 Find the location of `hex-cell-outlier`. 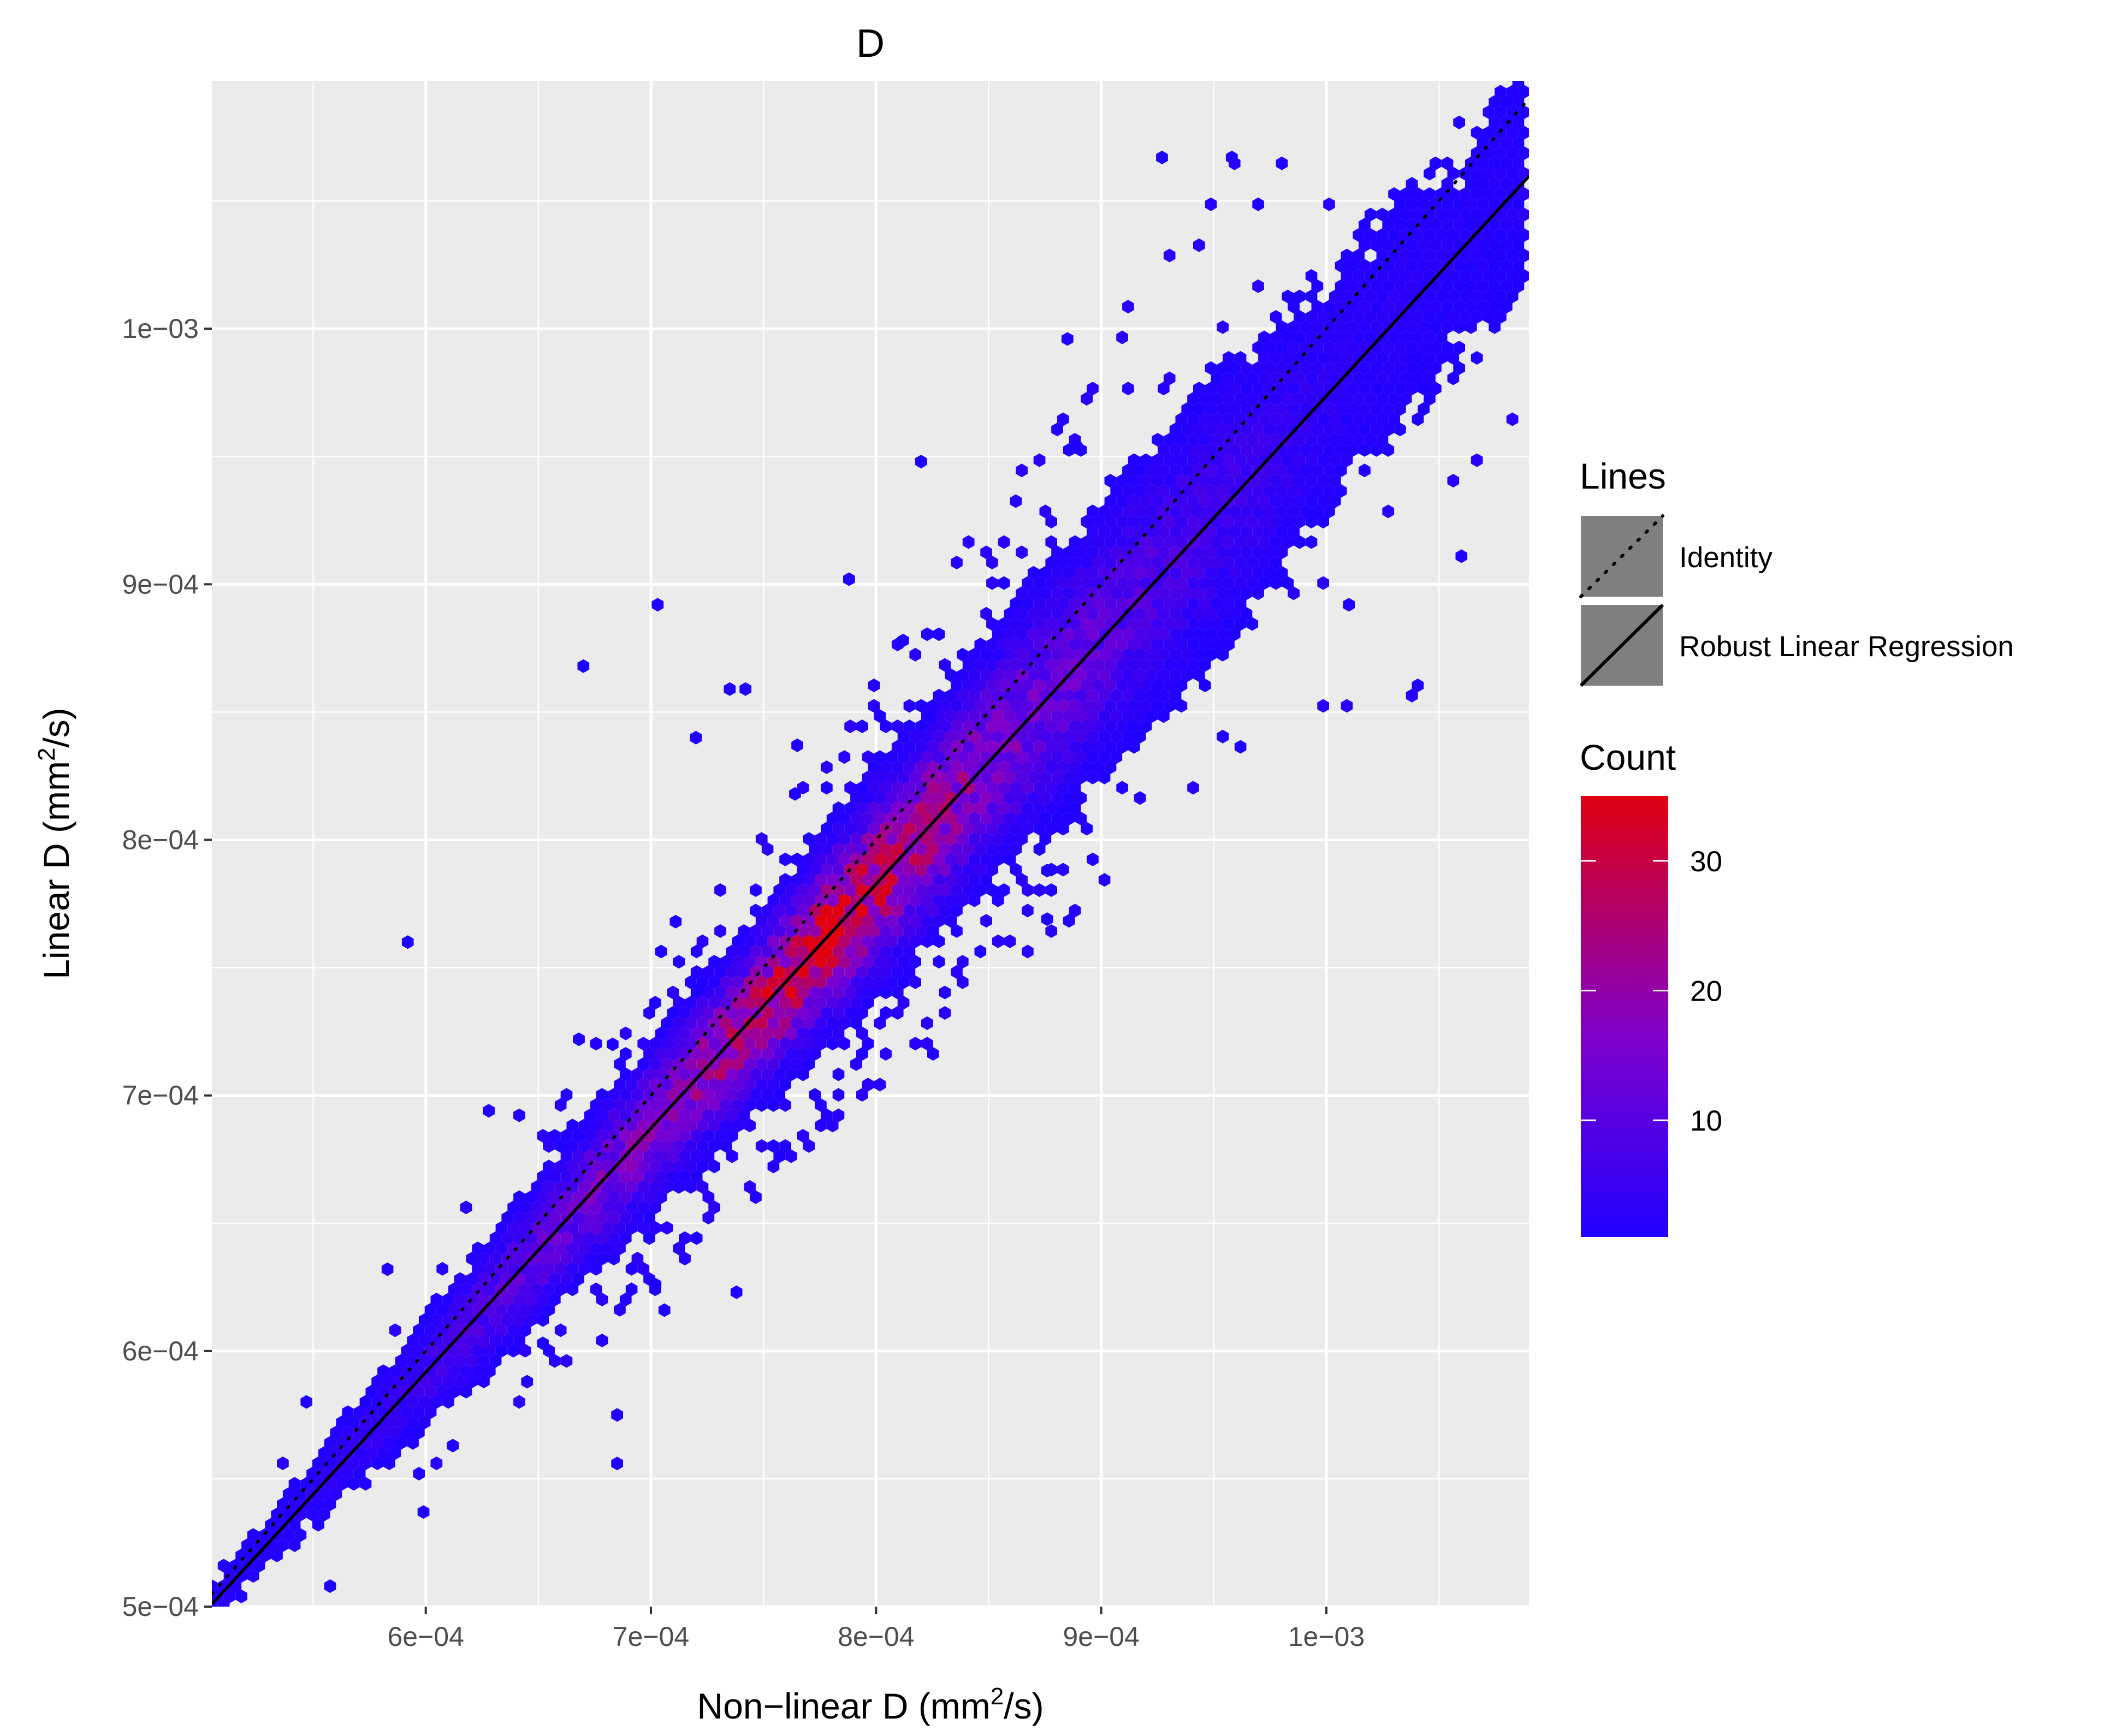

hex-cell-outlier is located at coordinates (1231, 157).